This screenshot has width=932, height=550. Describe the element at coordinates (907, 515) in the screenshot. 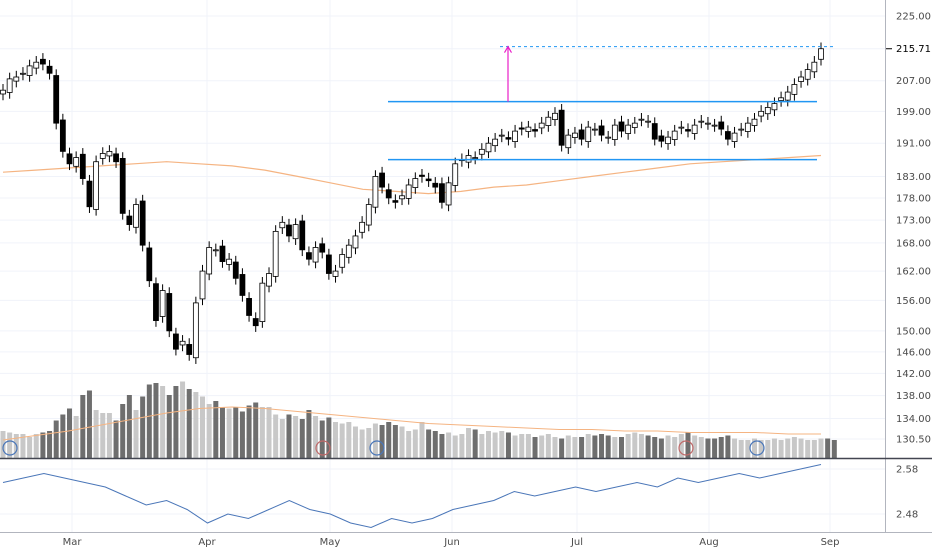

I see `rs-tick-label: 2.48` at that location.